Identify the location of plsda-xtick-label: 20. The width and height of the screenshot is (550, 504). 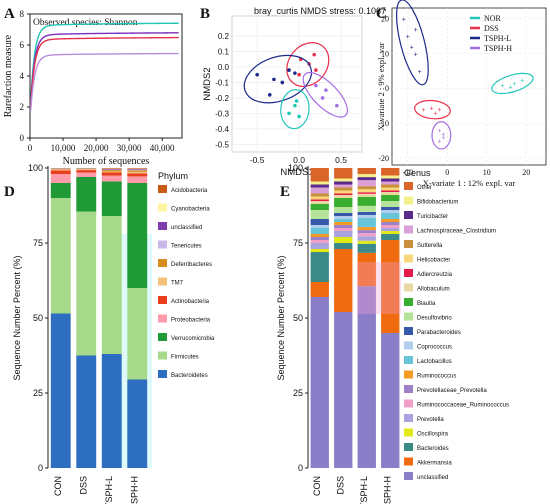
(526, 172).